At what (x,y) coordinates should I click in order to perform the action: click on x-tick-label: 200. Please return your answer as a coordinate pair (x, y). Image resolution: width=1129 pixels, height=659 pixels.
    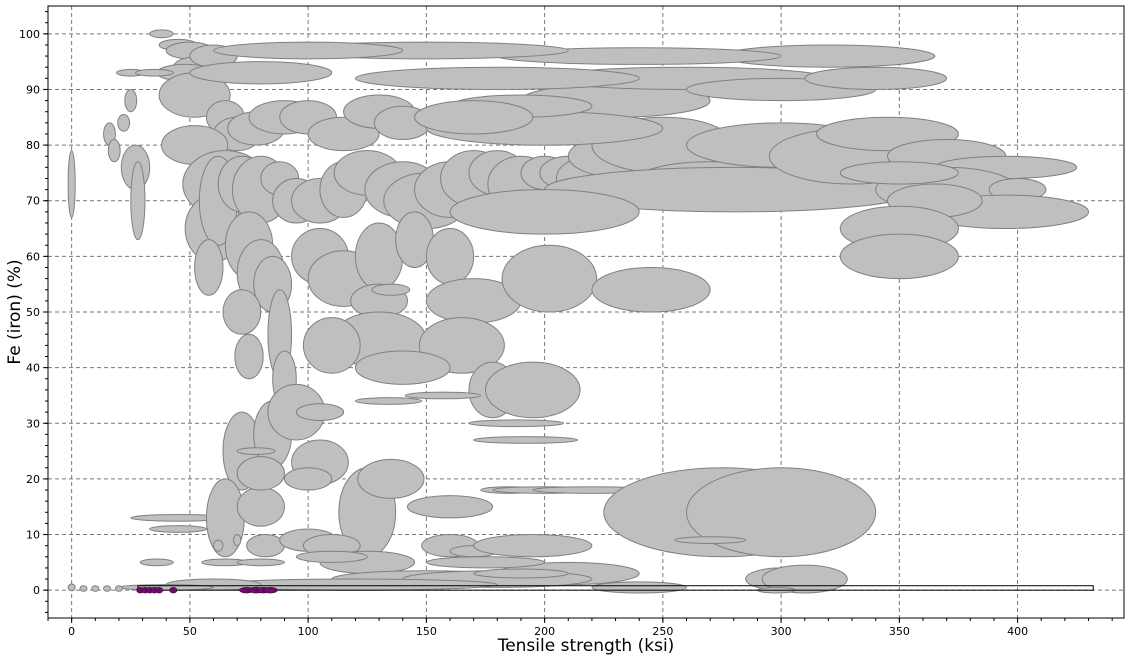
    Looking at the image, I should click on (544, 631).